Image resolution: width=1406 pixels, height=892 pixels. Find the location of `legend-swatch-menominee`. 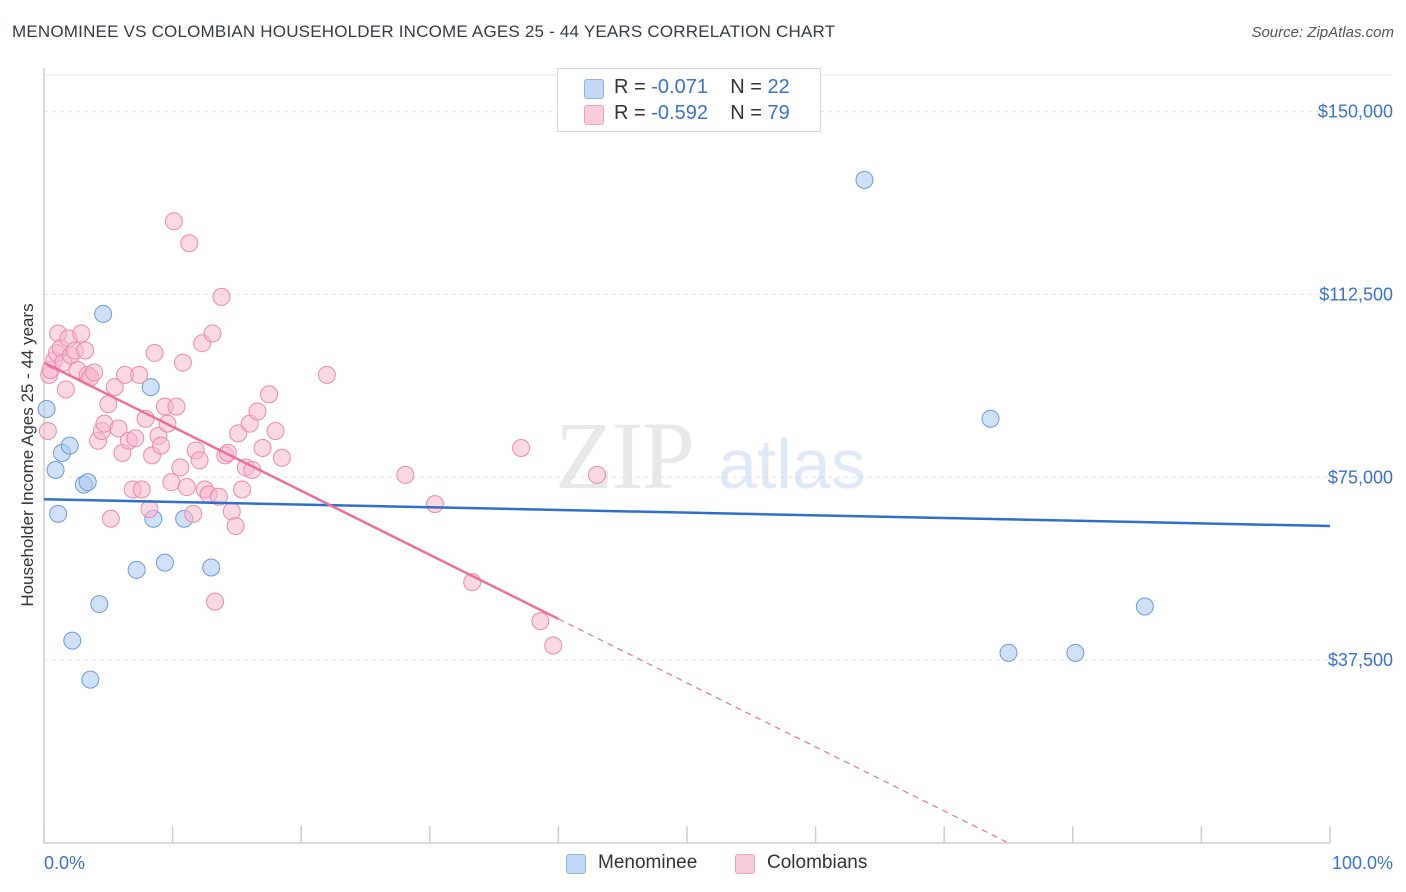

legend-swatch-menominee is located at coordinates (594, 89).